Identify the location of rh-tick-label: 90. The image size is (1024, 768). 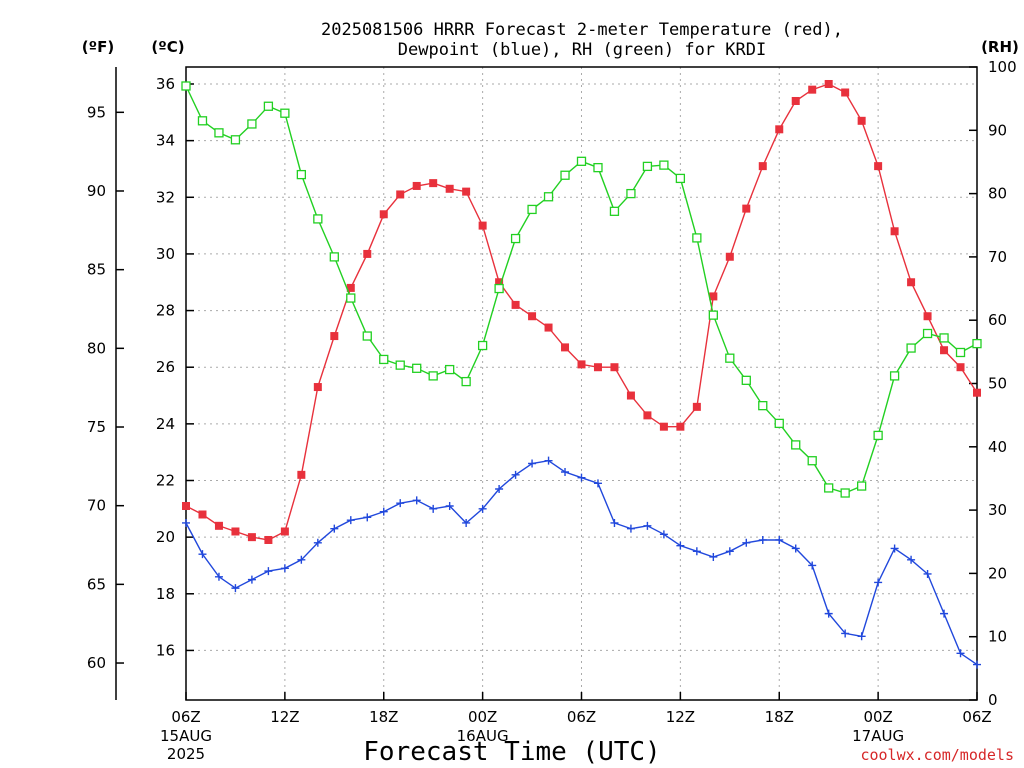
(997, 130).